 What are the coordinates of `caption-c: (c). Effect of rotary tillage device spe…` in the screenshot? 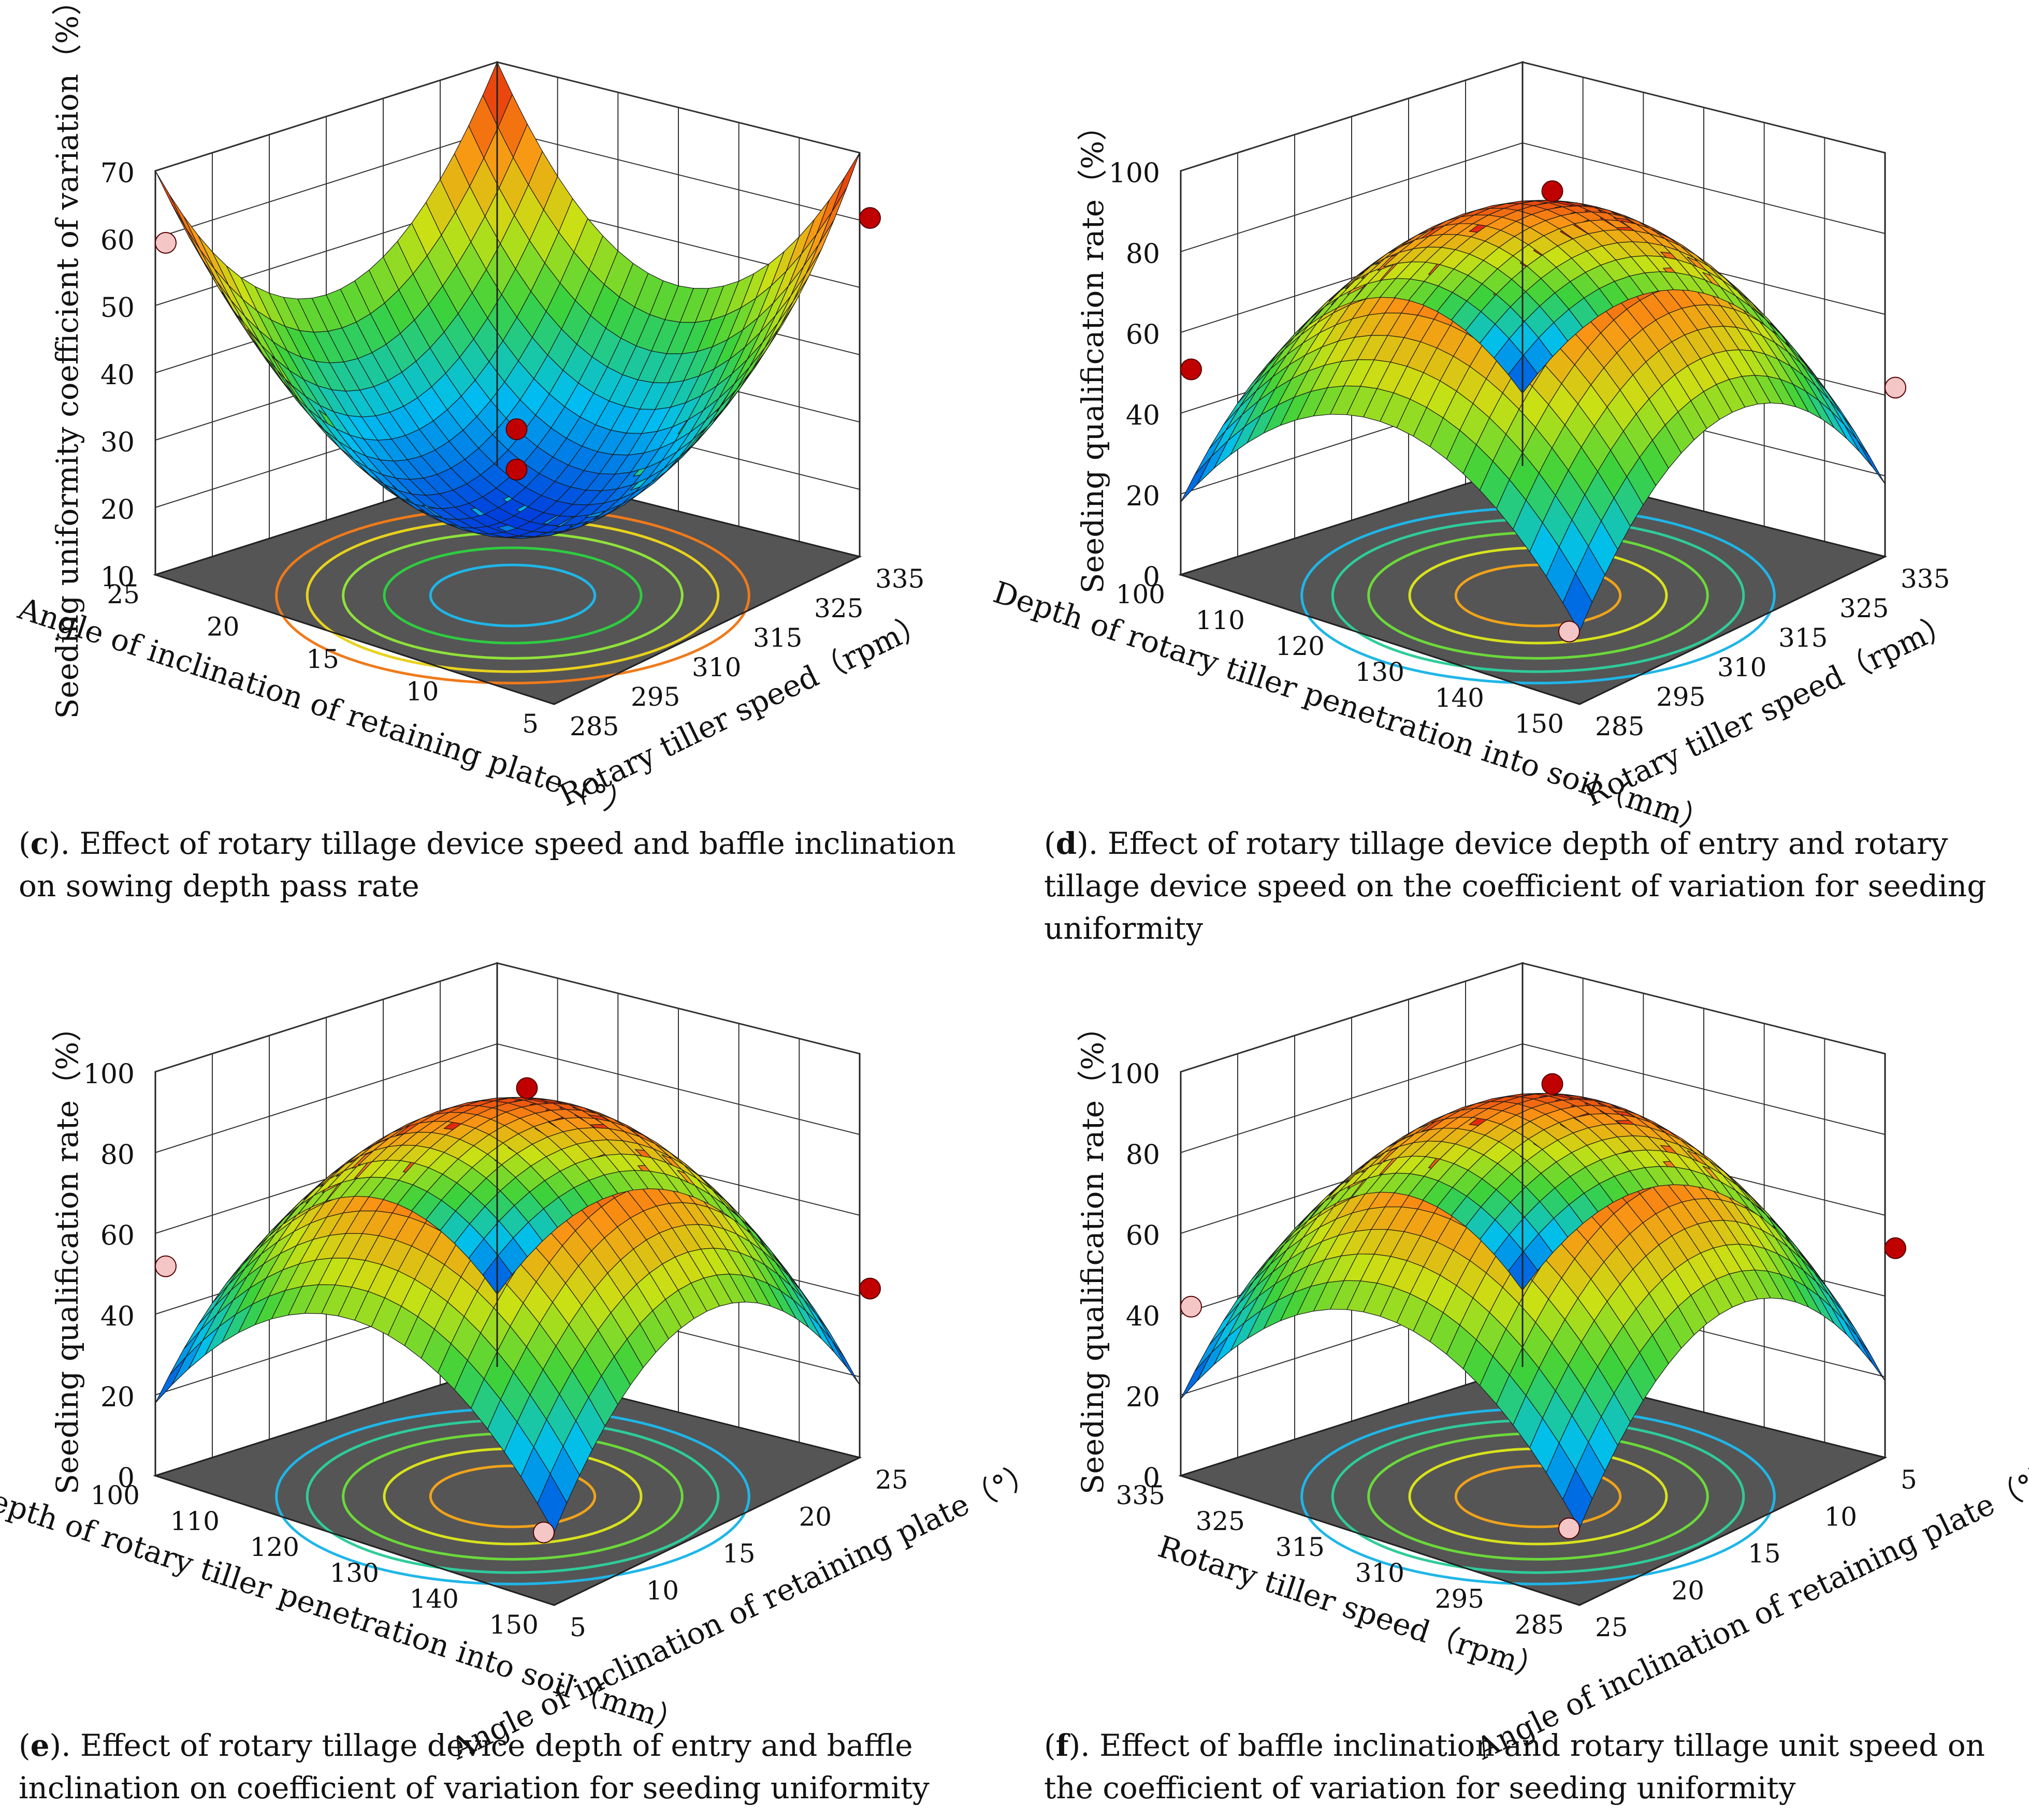 It's located at (487, 865).